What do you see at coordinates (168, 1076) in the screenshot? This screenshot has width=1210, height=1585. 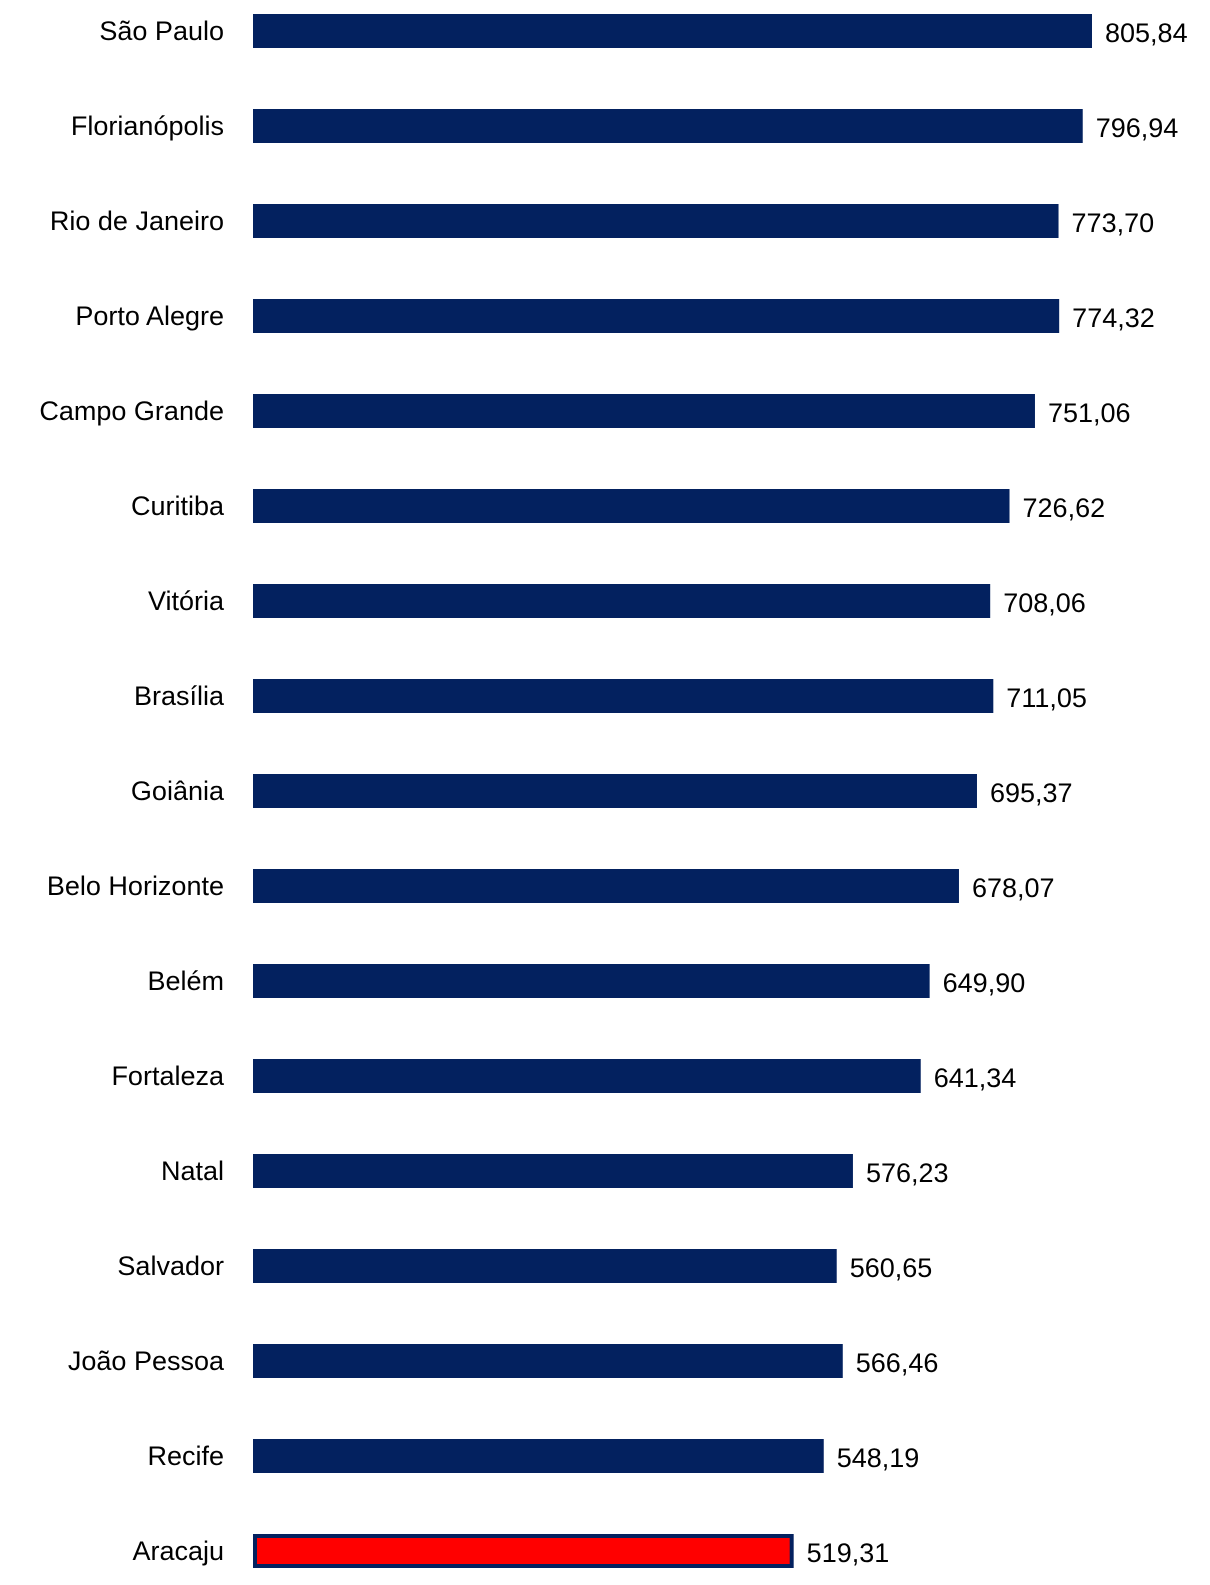 I see `category-label-fortaleza: Fortaleza` at bounding box center [168, 1076].